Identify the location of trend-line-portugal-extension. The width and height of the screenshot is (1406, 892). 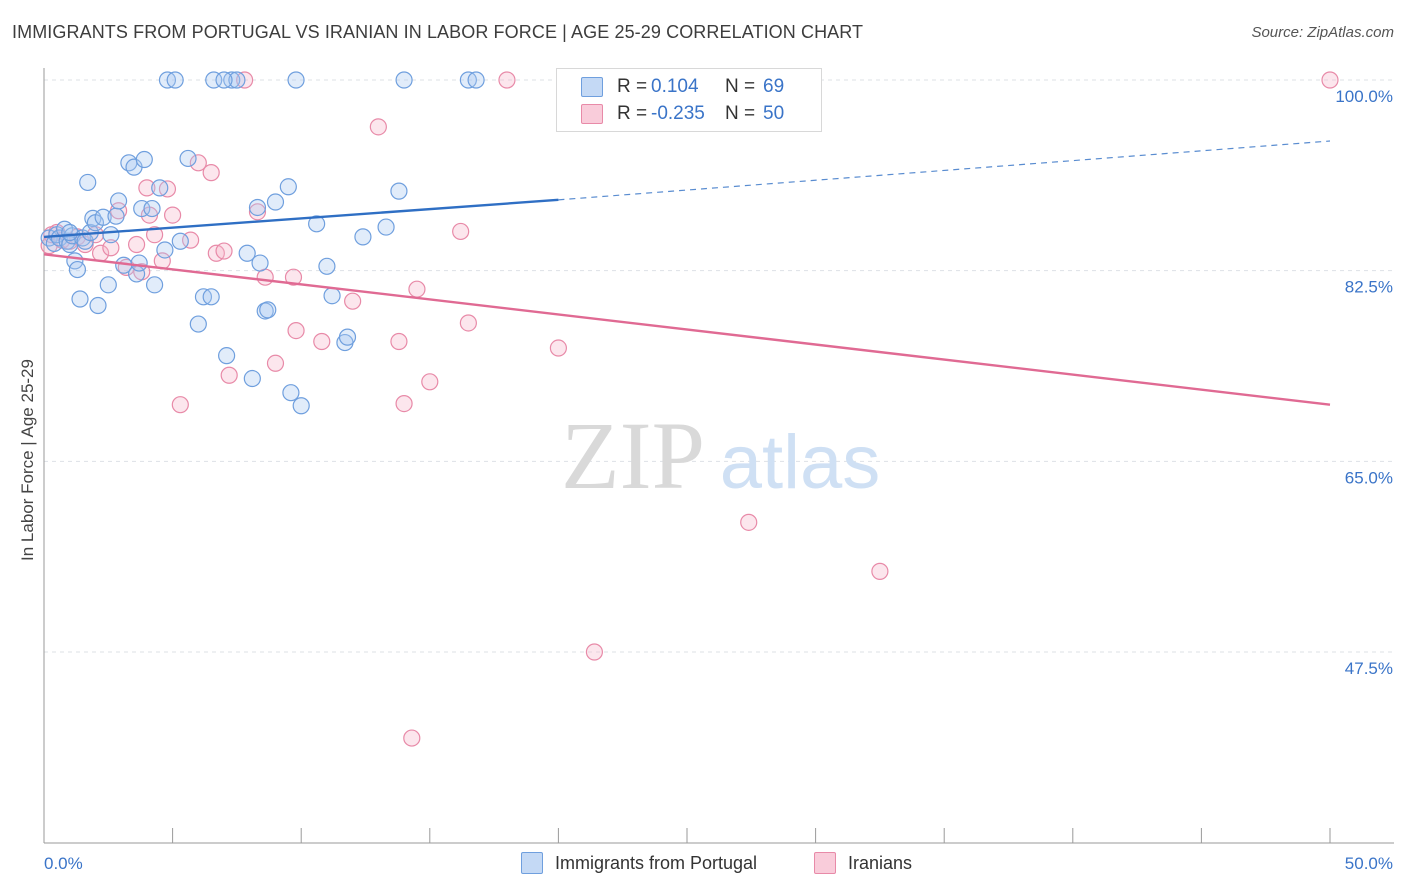
(944, 170).